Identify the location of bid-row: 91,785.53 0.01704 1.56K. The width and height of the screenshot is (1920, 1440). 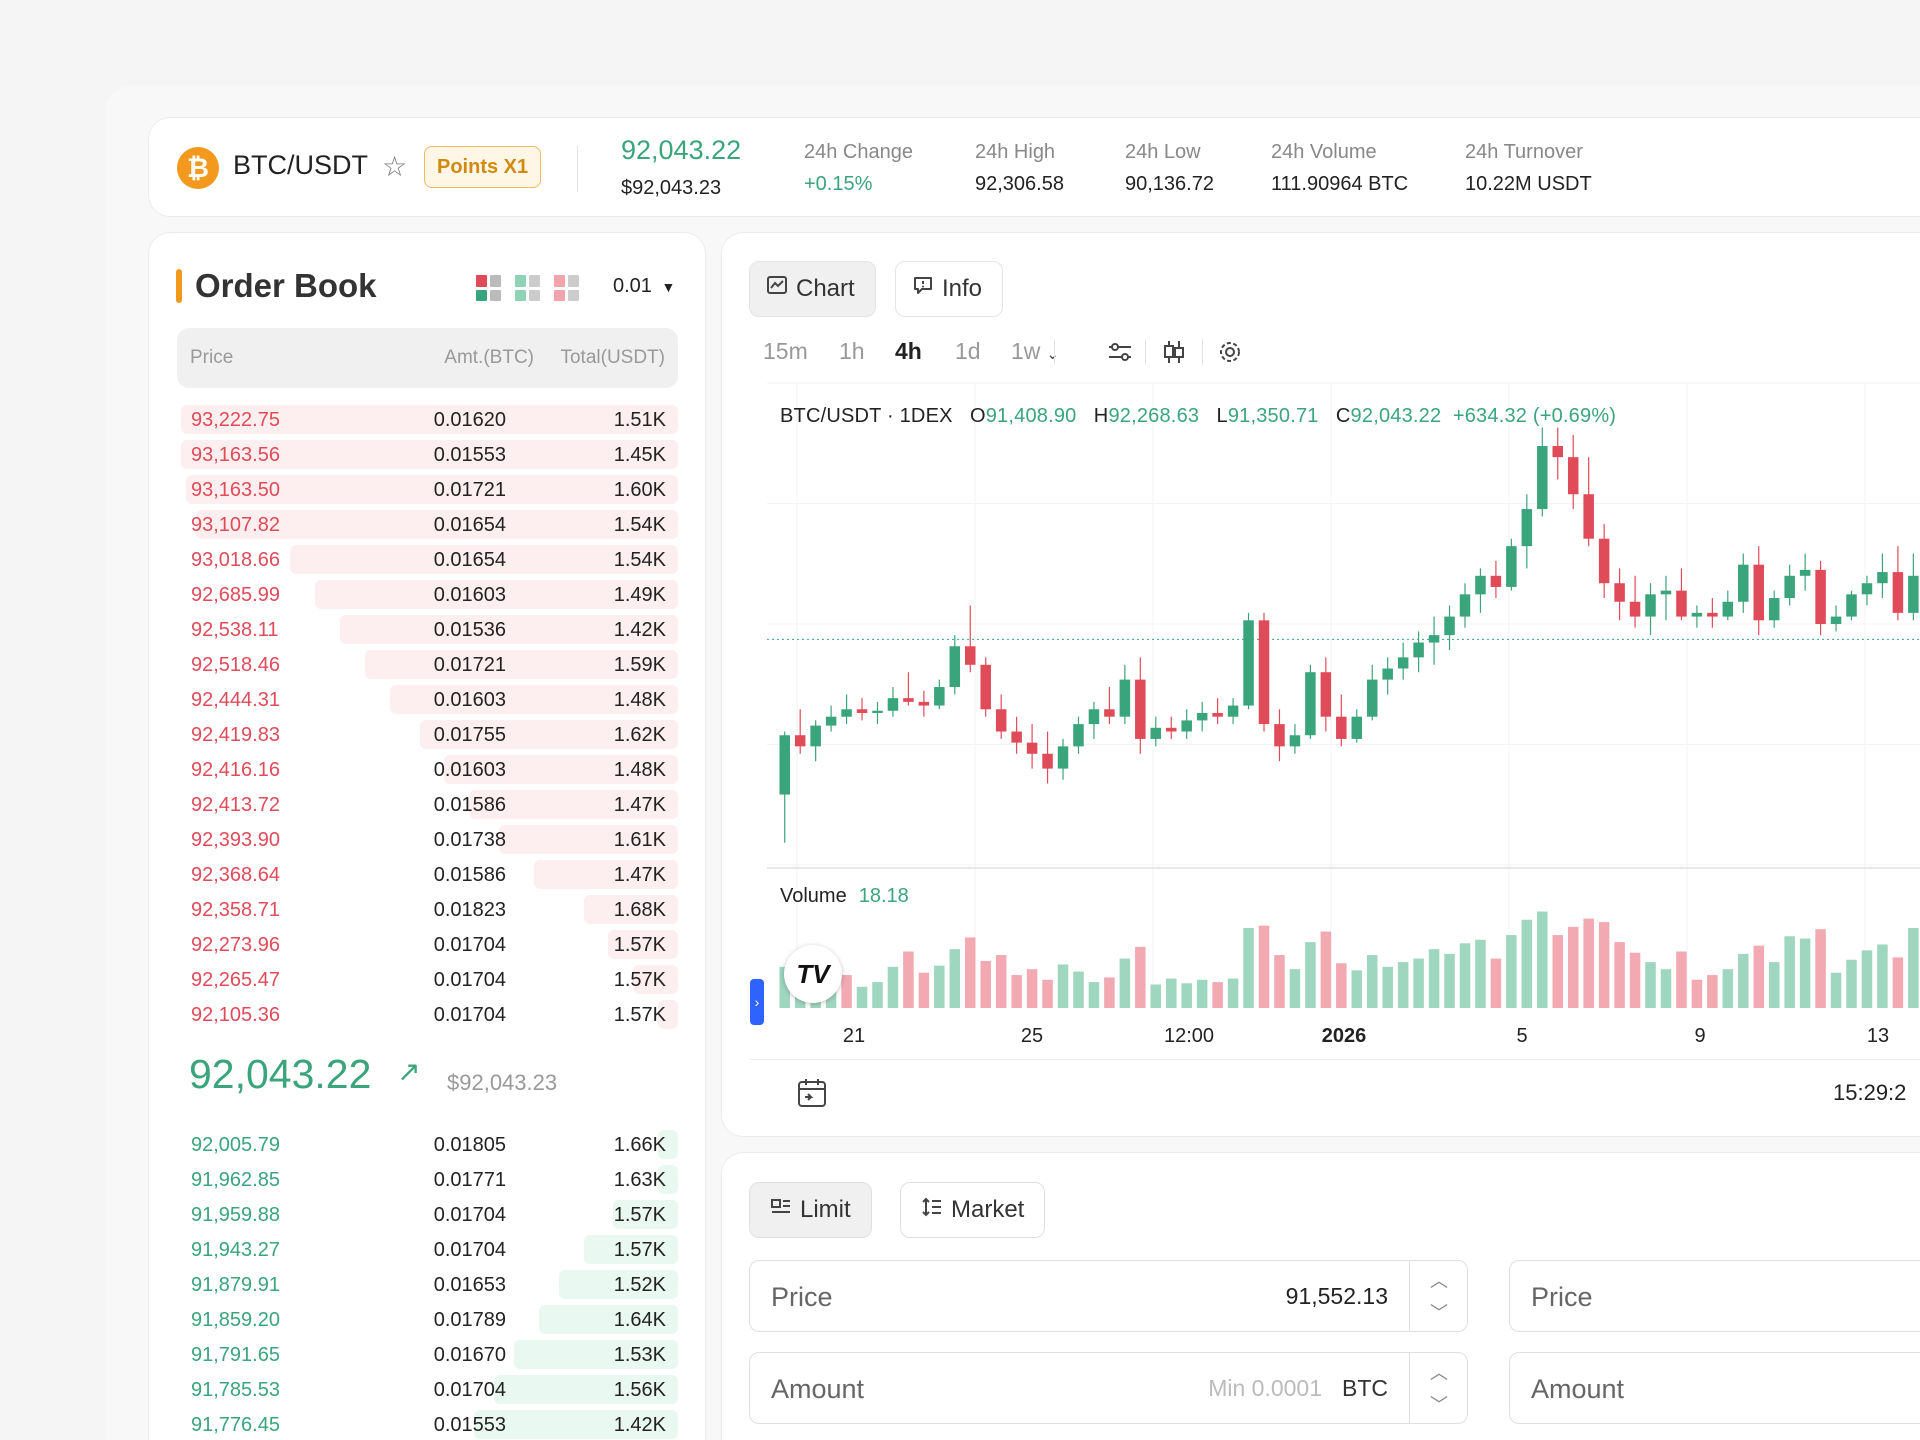
(429, 1389).